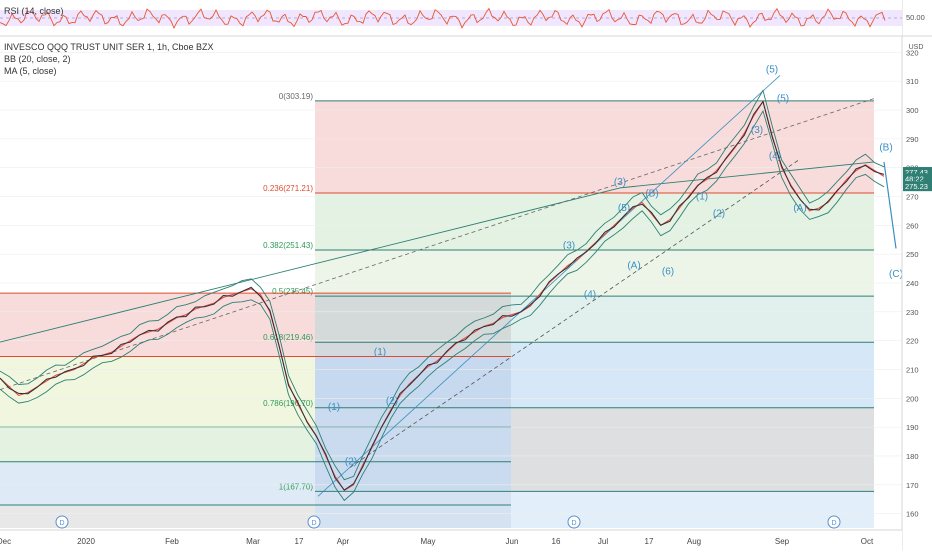  I want to click on fib-level-label: 0.382(251.43), so click(288, 245).